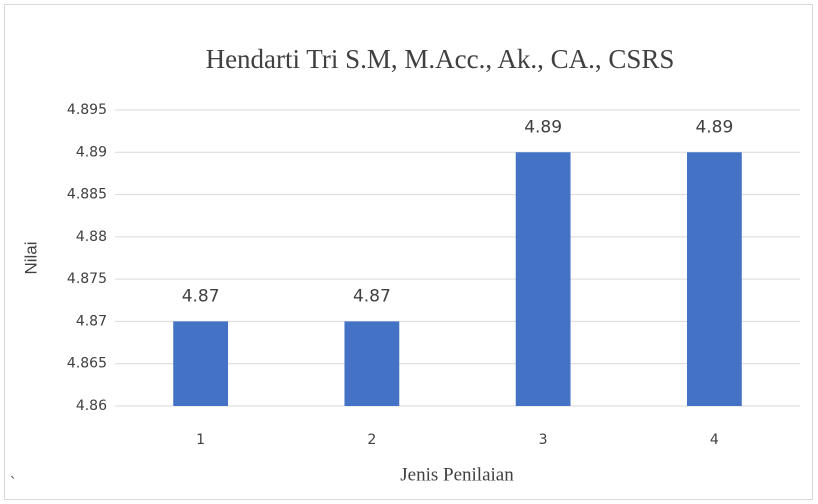 The height and width of the screenshot is (504, 818). I want to click on y-tick-label: 4.87, so click(91, 321).